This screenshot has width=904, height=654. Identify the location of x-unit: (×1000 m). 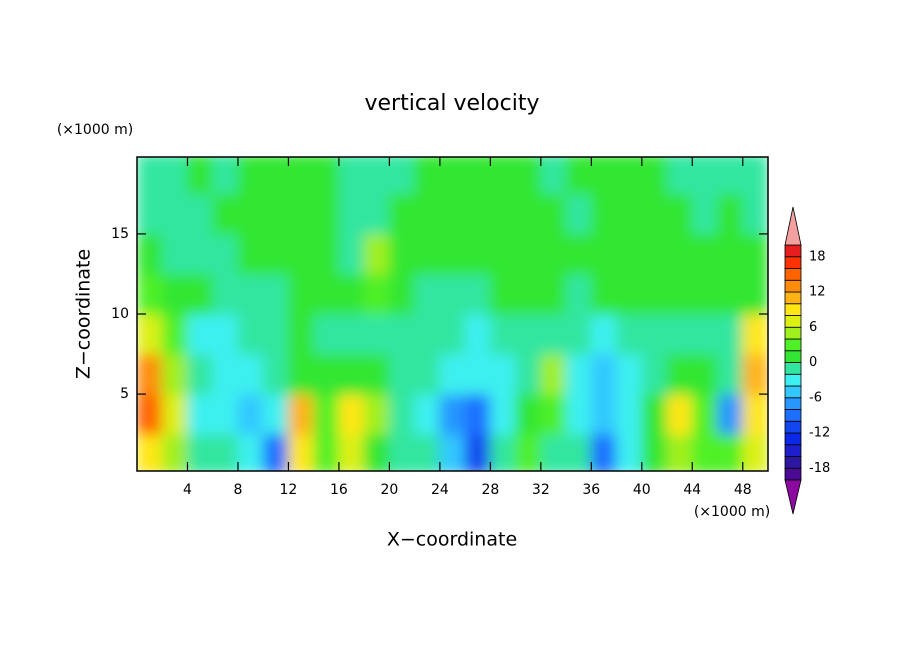
(732, 512).